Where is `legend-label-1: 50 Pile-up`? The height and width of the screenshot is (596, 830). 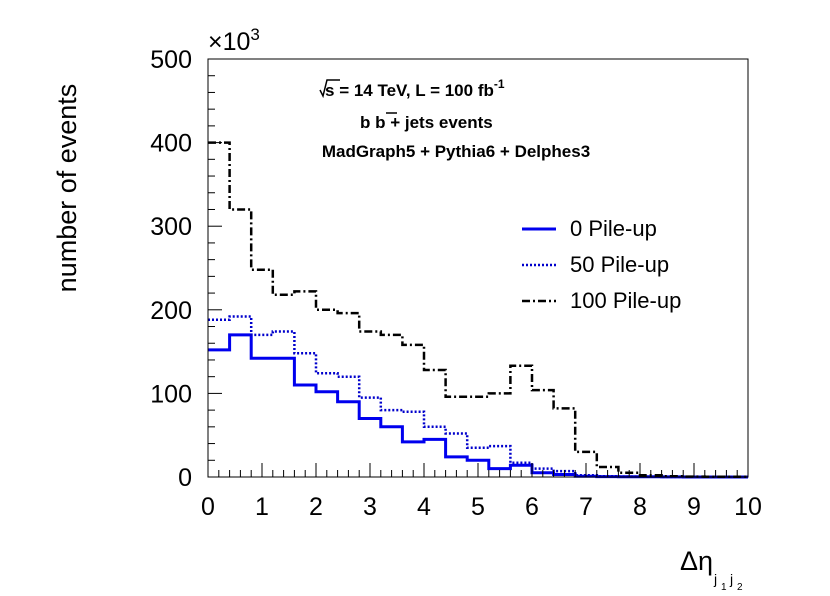
legend-label-1: 50 Pile-up is located at coordinates (619, 264).